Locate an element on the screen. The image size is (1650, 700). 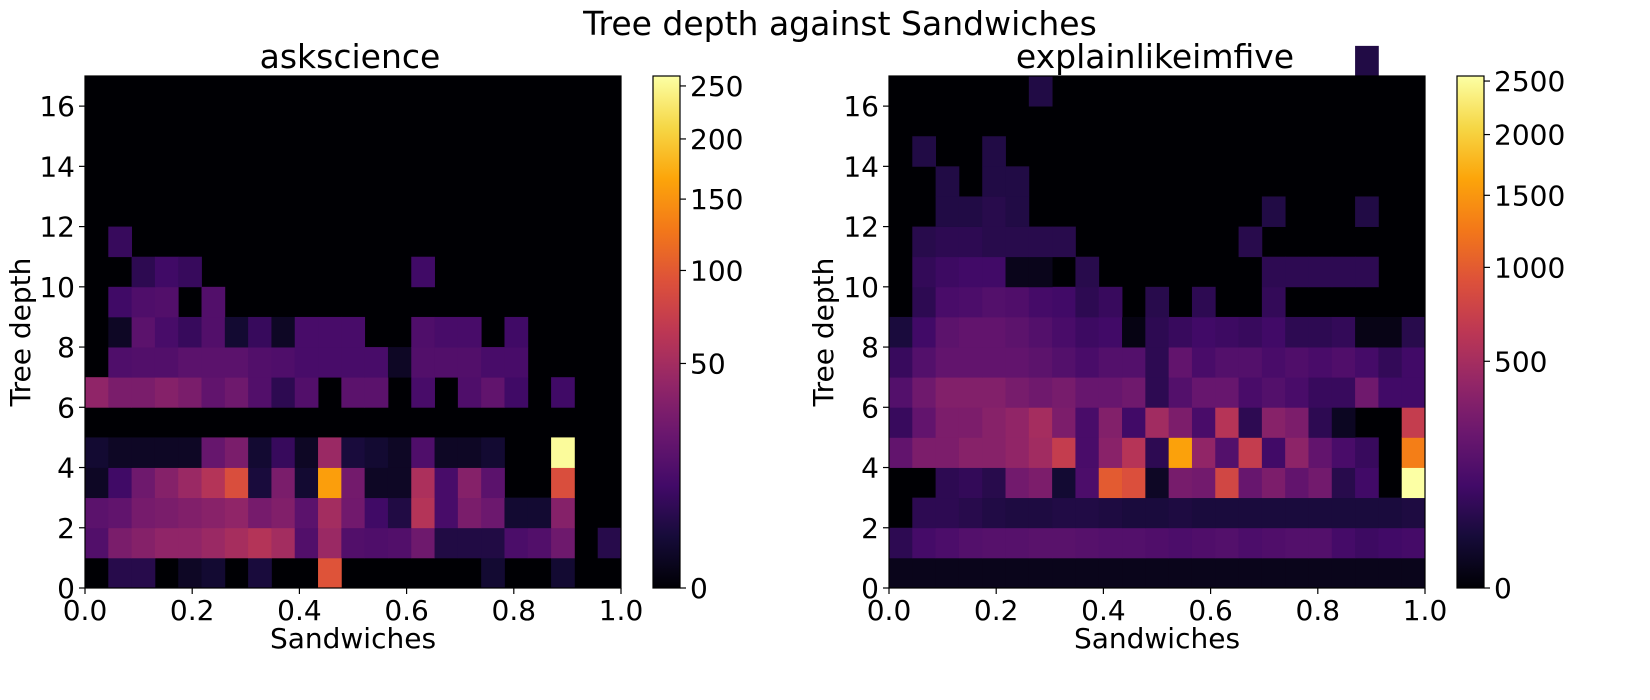
x-axis-label: Sandwiches is located at coordinates (1157, 638).